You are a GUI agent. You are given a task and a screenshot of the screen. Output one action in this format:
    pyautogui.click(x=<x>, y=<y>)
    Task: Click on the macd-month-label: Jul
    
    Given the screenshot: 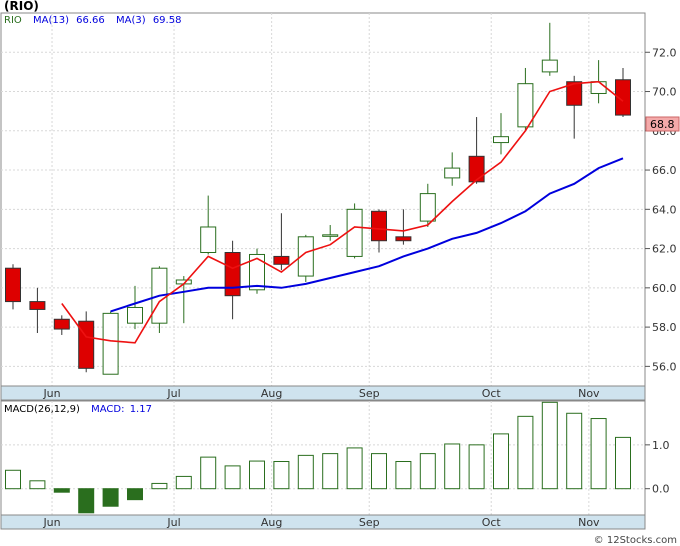 What is the action you would take?
    pyautogui.click(x=173, y=522)
    